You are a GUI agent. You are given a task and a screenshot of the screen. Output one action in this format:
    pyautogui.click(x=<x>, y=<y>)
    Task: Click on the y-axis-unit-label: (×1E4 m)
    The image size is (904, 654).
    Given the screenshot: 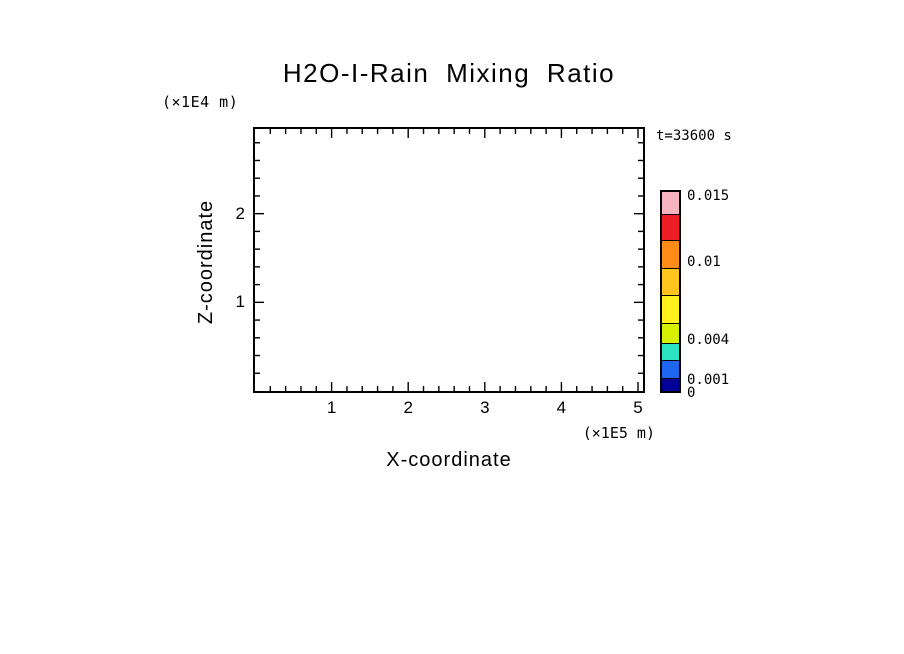 What is the action you would take?
    pyautogui.click(x=200, y=102)
    